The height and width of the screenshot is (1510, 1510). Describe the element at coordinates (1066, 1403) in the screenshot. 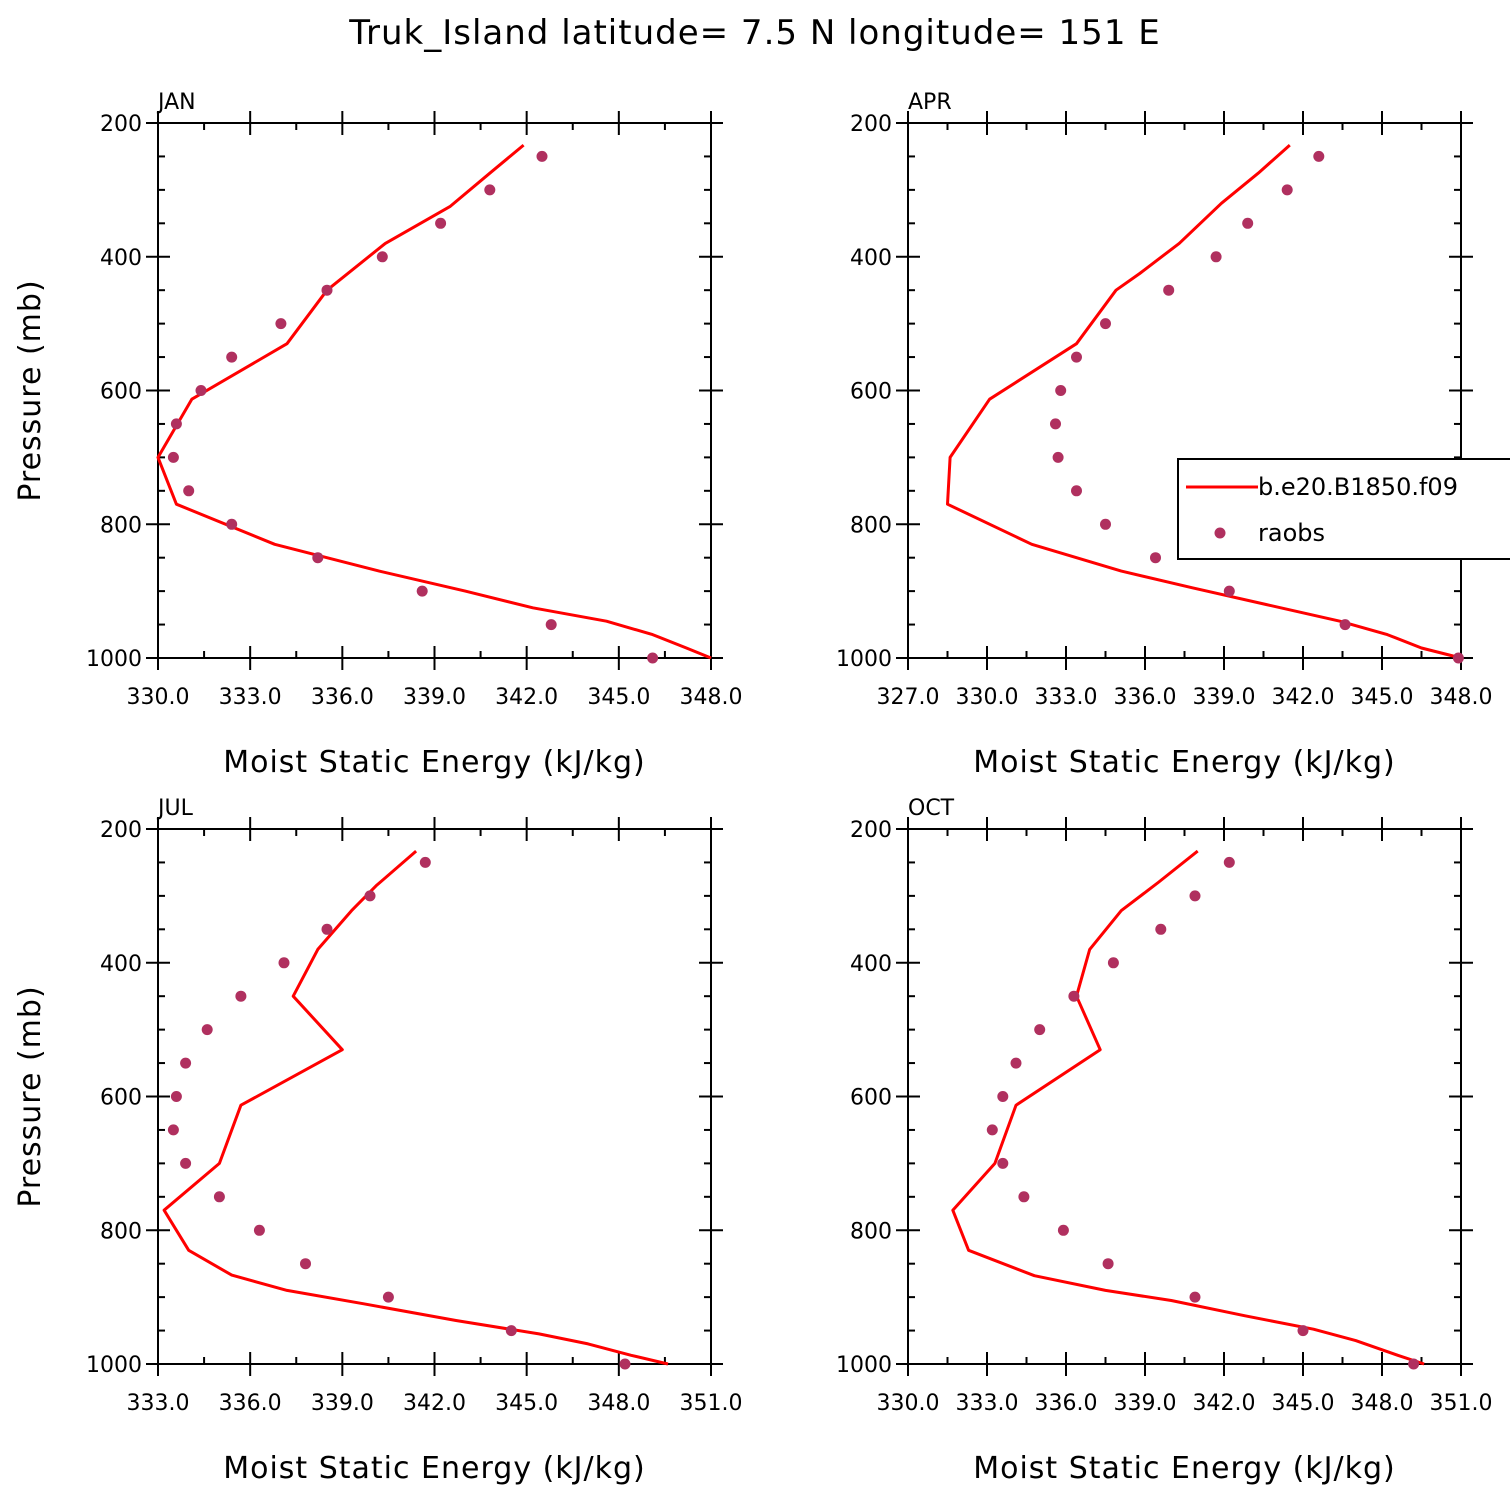

I see `x-tick-label: 336.0` at that location.